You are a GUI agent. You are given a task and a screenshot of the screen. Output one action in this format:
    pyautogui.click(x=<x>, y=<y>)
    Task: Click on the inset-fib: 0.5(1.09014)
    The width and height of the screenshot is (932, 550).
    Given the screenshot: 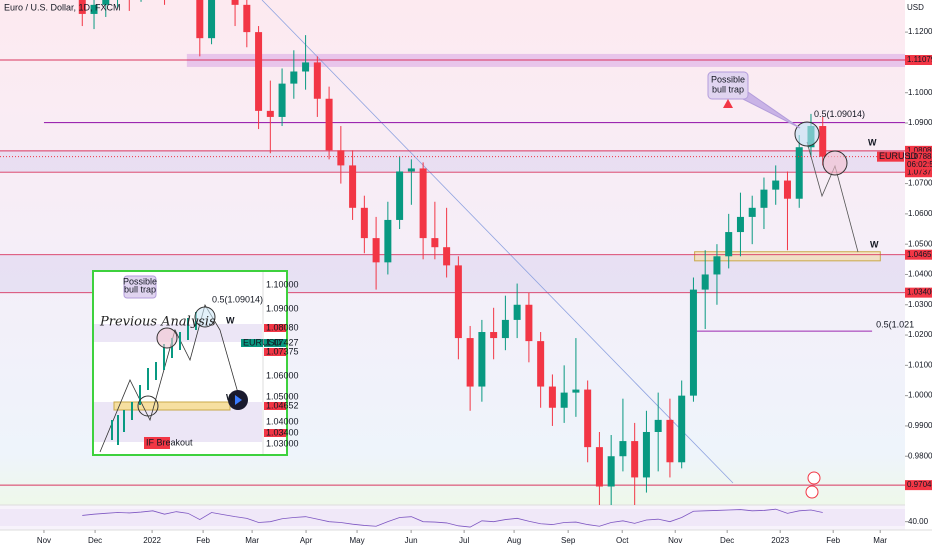 What is the action you would take?
    pyautogui.click(x=237, y=299)
    